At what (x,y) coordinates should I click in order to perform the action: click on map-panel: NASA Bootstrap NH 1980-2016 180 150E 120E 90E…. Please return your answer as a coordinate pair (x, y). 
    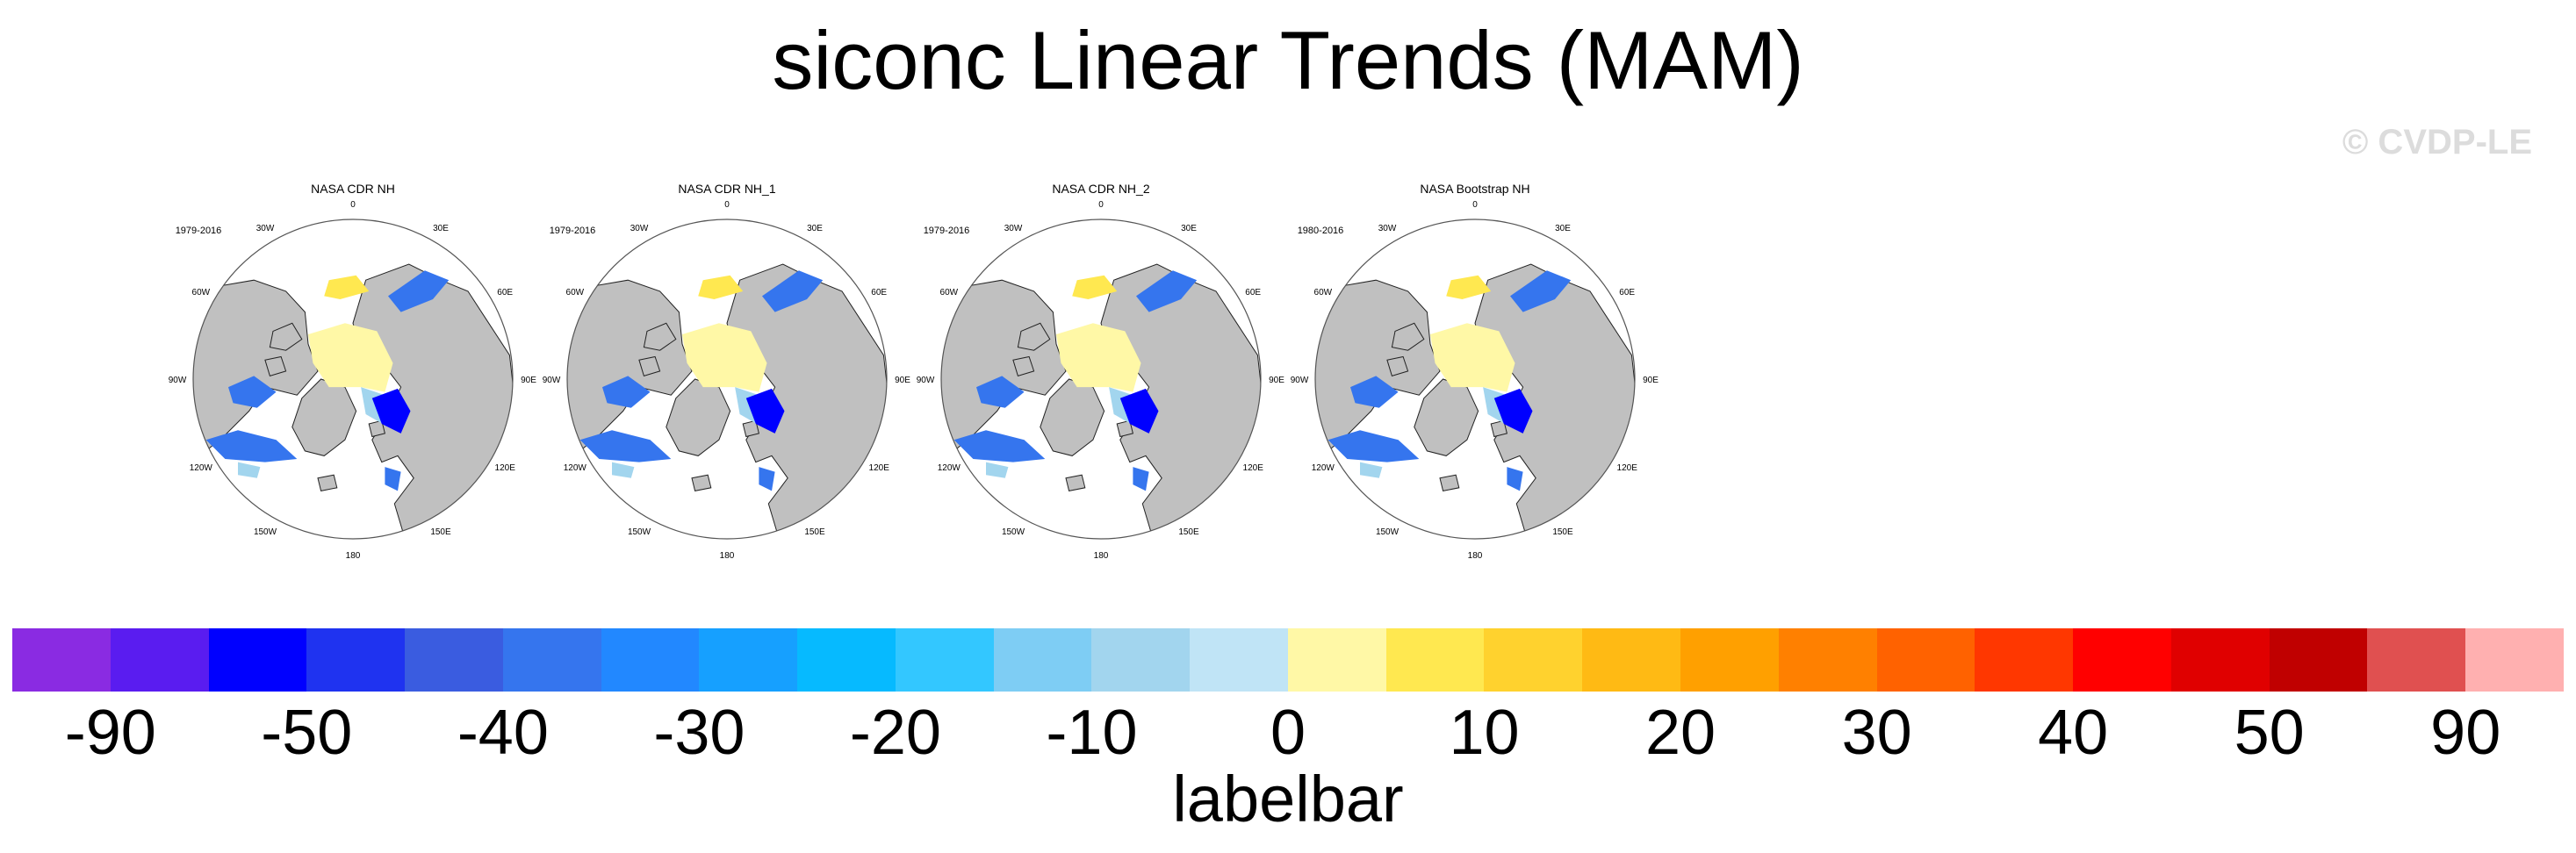
    Looking at the image, I should click on (1475, 371).